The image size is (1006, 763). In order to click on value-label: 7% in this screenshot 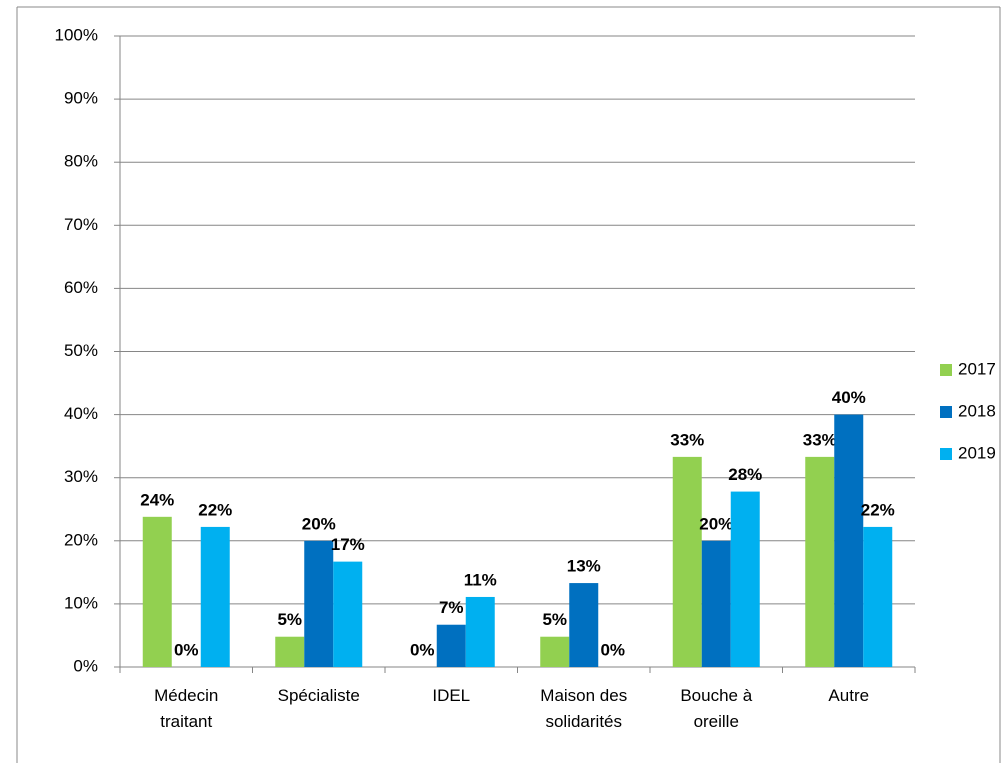, I will do `click(451, 607)`.